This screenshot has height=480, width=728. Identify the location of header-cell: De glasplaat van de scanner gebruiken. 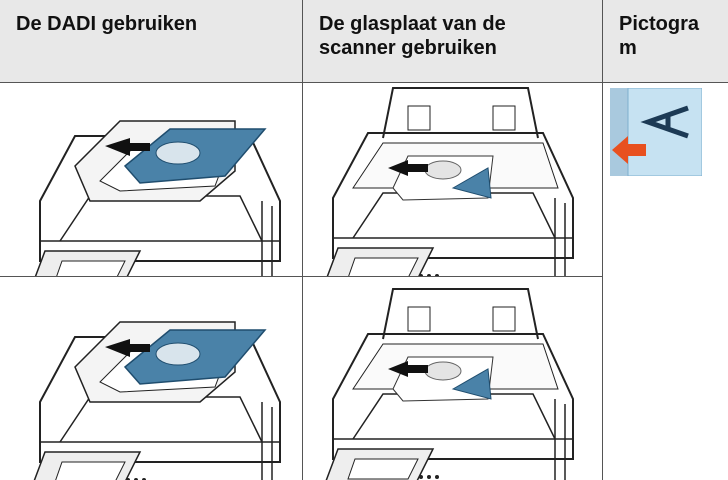
(452, 41).